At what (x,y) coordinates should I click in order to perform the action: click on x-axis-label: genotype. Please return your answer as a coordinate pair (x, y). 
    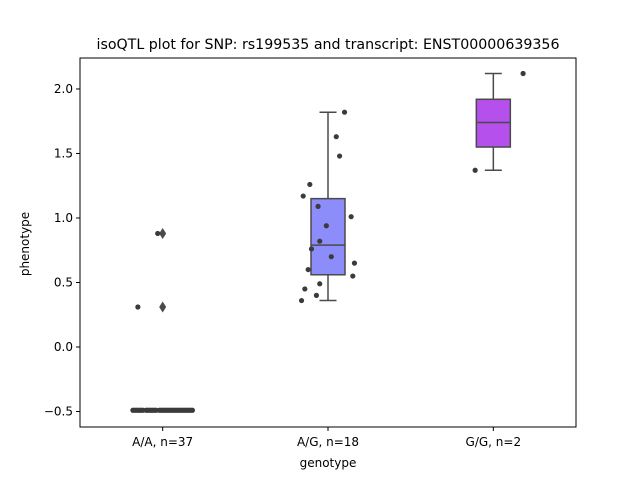
    Looking at the image, I should click on (328, 463).